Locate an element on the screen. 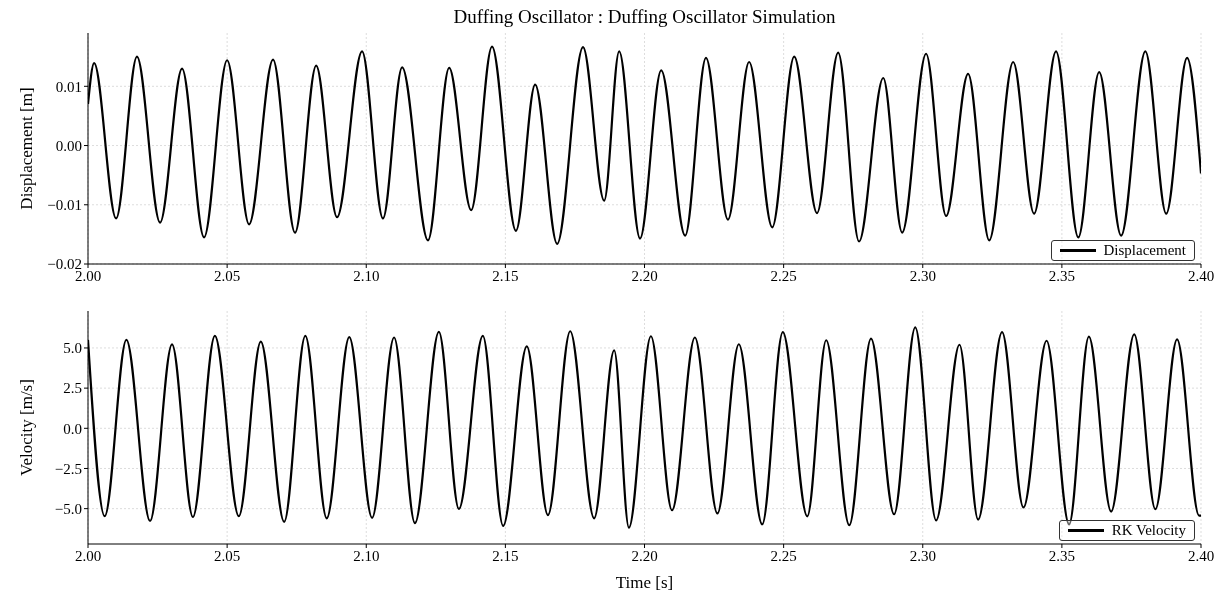  y-axis-title: Velocity [m/s] is located at coordinates (27, 427).